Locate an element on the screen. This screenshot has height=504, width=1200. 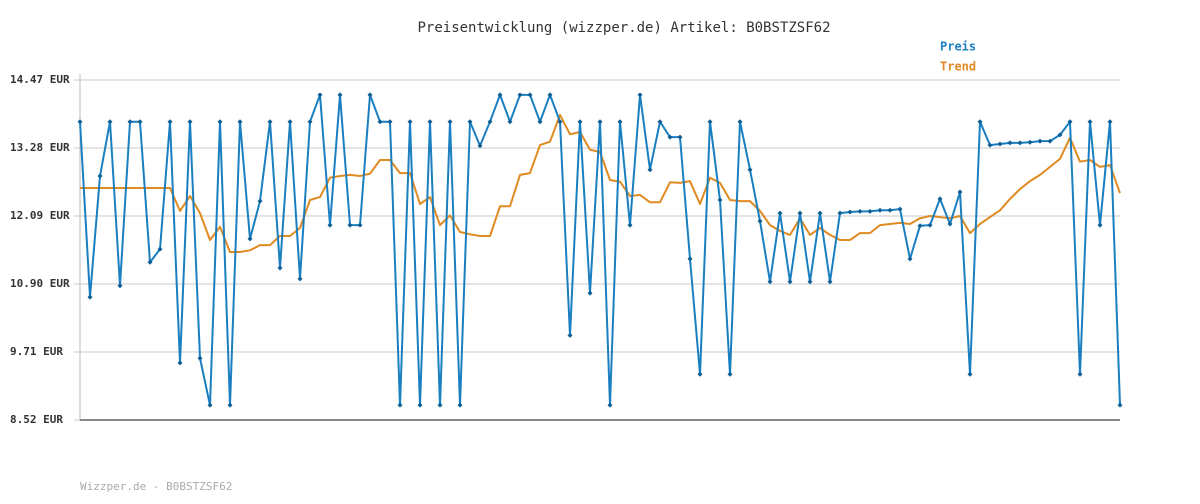
footer: Wizzper.de - B0BSTZSF62 is located at coordinates (156, 486).